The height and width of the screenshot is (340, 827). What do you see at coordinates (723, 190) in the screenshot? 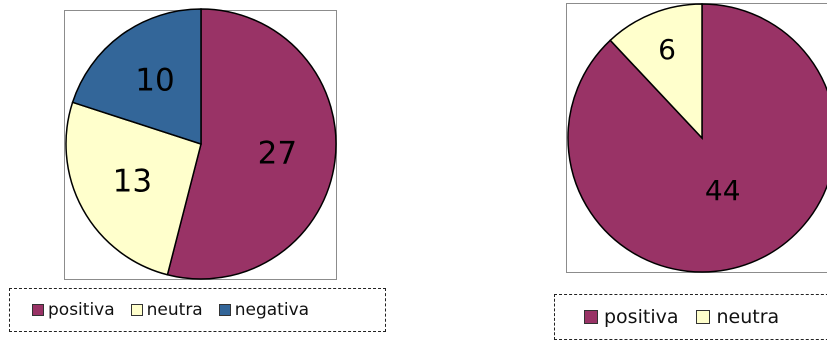
I see `data-label-positiva: 44` at bounding box center [723, 190].